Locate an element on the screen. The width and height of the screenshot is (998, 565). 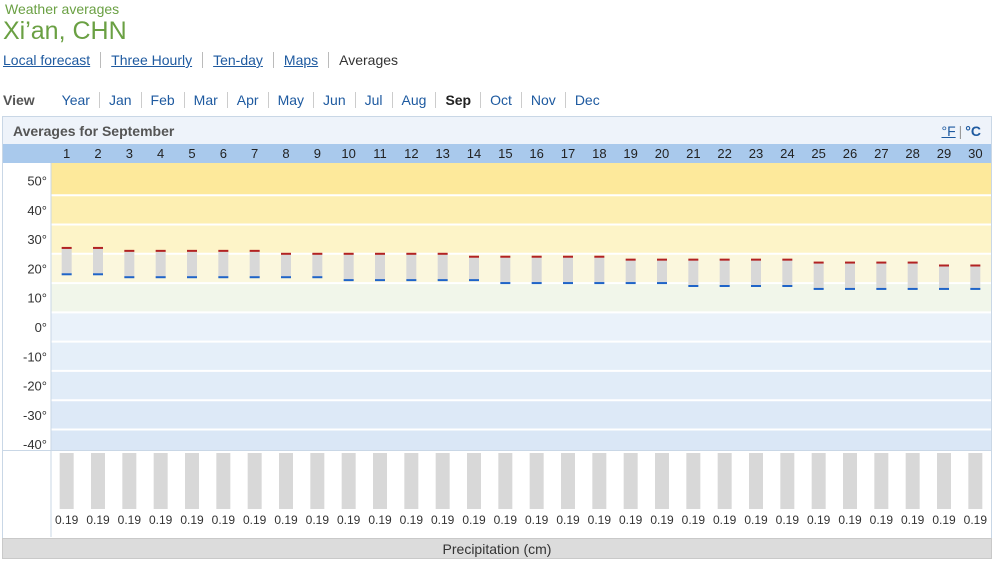
view-apr: Apr is located at coordinates (248, 100).